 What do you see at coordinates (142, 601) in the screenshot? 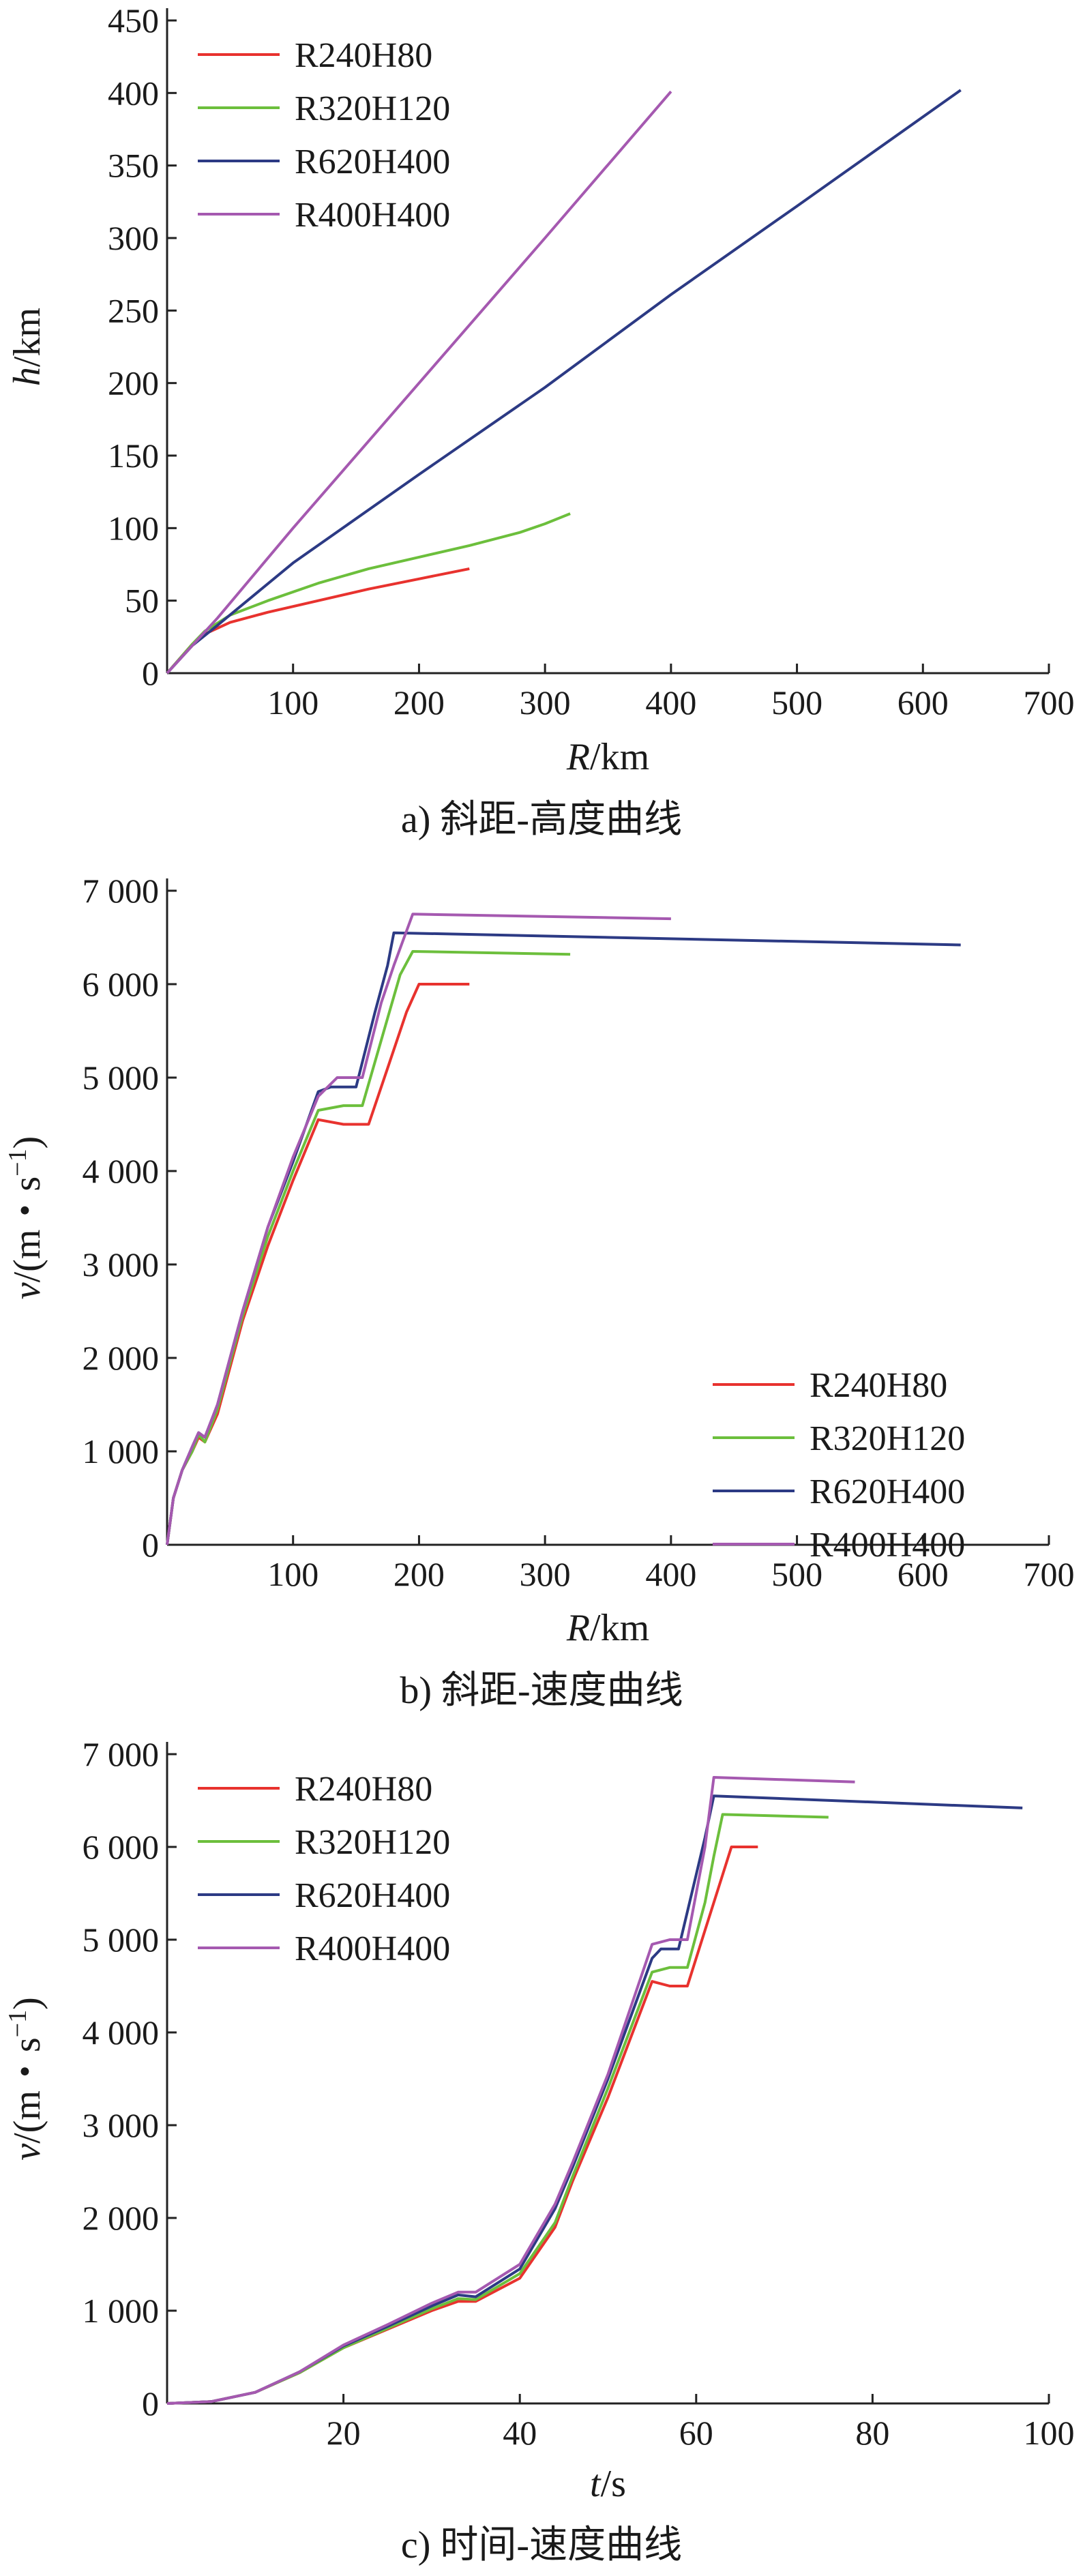
I see `y-tick-label: 50` at bounding box center [142, 601].